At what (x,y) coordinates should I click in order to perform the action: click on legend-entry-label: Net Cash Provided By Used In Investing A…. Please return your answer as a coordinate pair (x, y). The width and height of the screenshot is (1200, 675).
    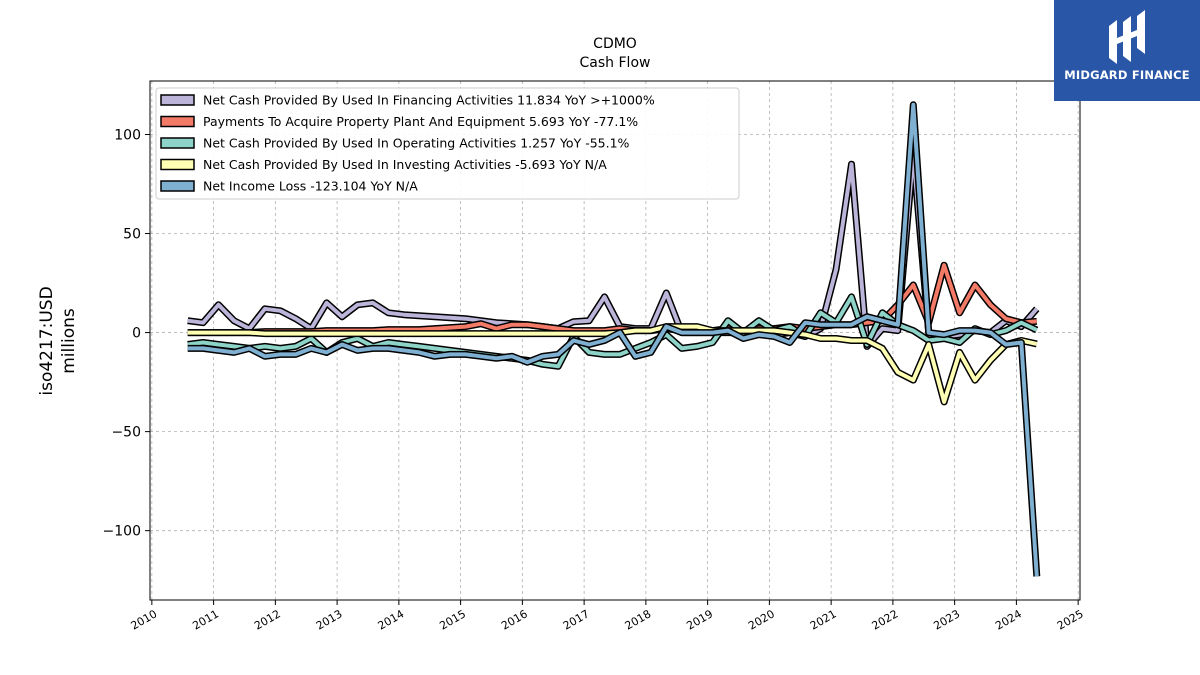
    Looking at the image, I should click on (405, 164).